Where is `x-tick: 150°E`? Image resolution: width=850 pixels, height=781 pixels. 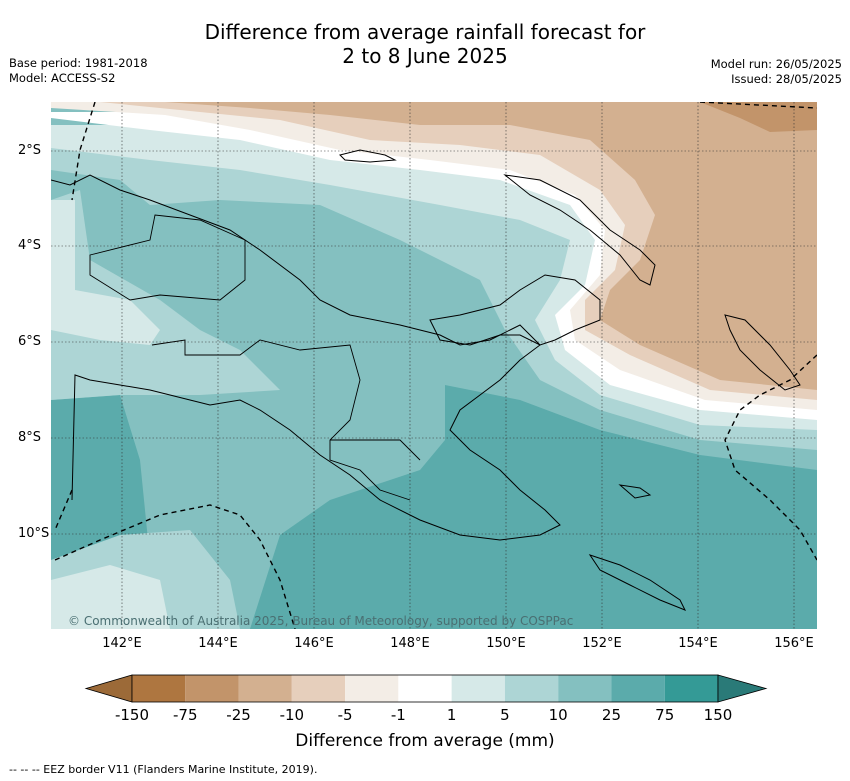 x-tick: 150°E is located at coordinates (506, 643).